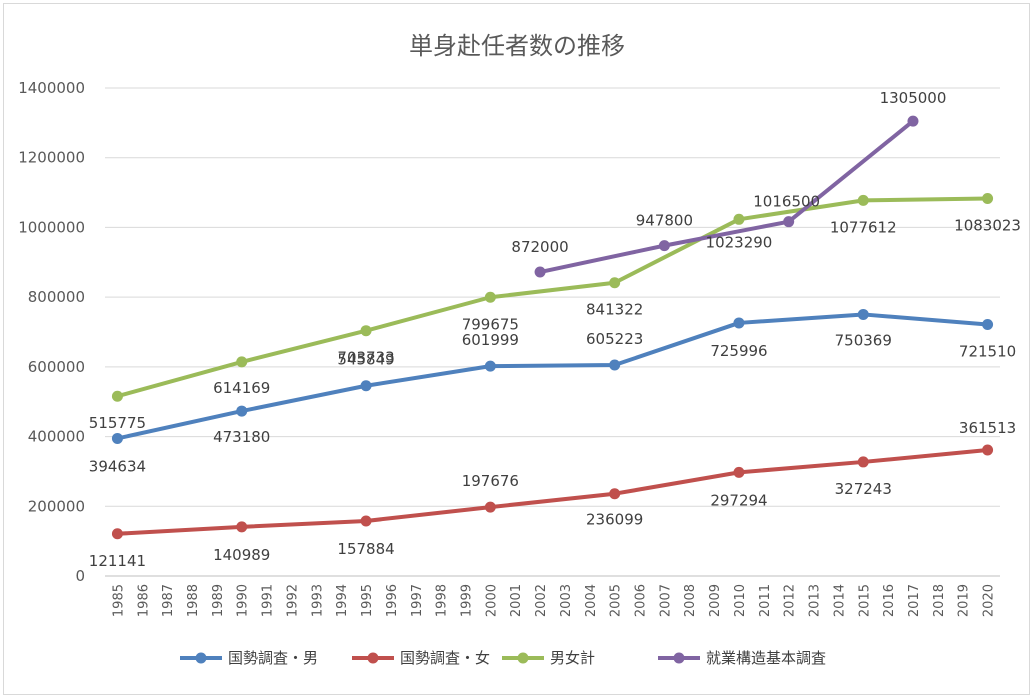 The width and height of the screenshot is (1035, 700). I want to click on data-label: 361513, so click(987, 428).